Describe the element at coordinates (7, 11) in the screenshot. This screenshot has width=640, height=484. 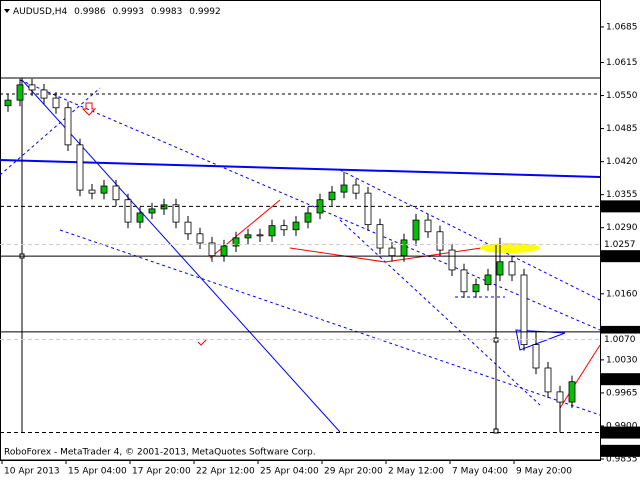
I see `menu-icon` at that location.